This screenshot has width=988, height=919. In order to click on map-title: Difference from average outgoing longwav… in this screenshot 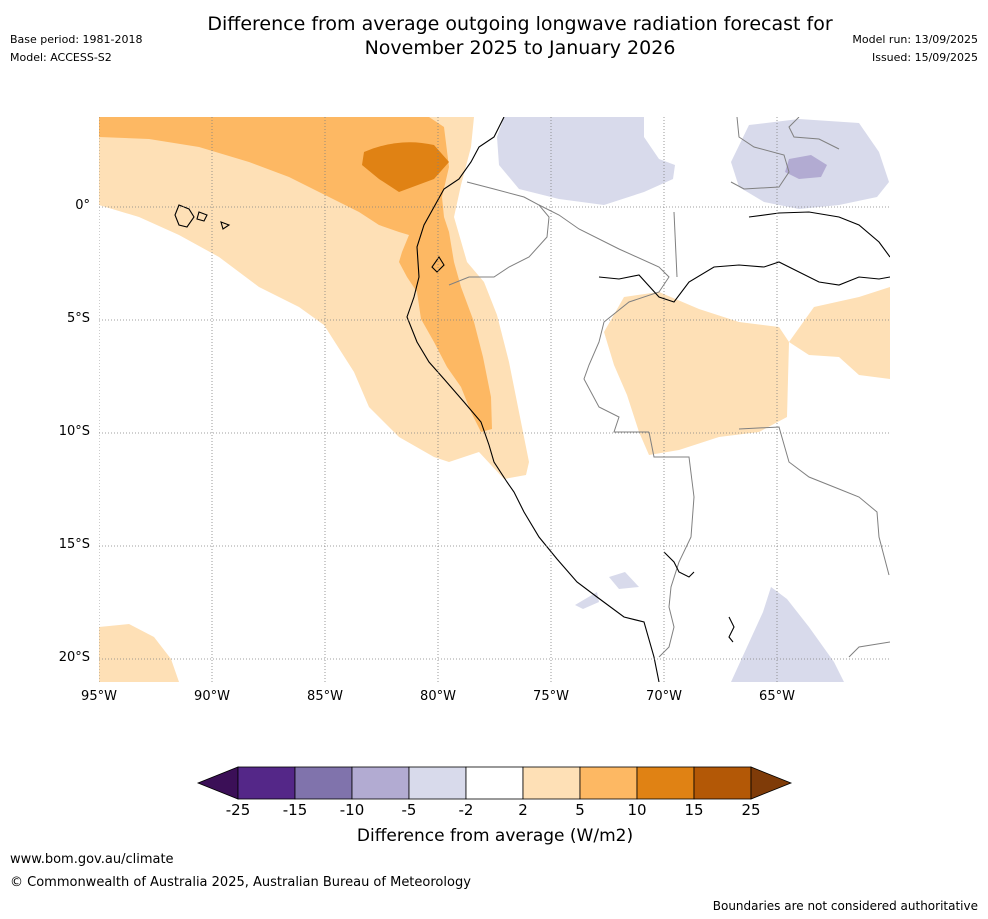, I will do `click(520, 36)`.